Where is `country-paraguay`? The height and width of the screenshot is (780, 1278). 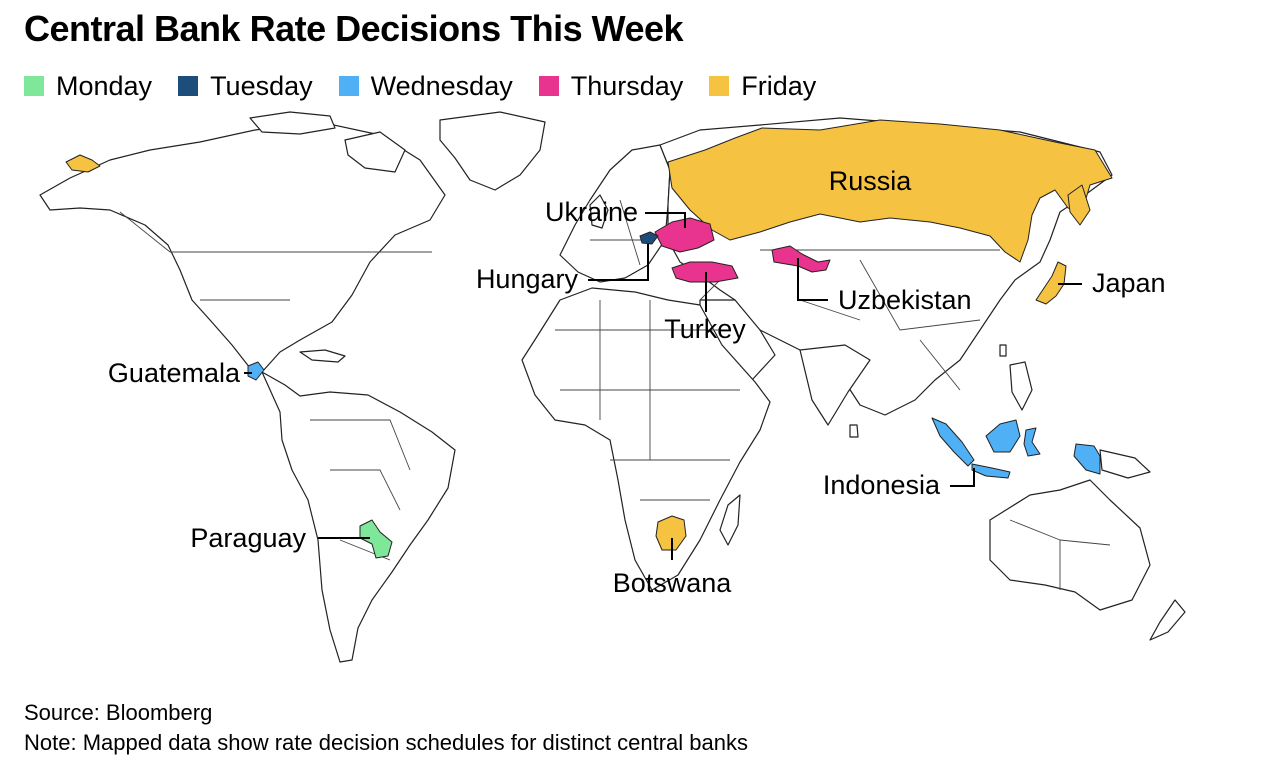
country-paraguay is located at coordinates (376, 539).